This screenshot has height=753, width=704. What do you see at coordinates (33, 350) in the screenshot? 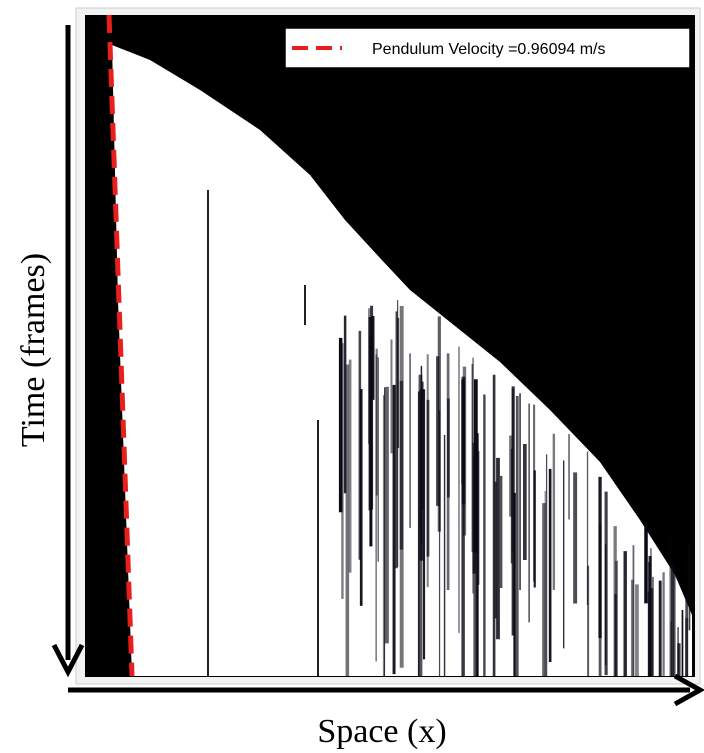
I see `y-axis-label: Time (frames)` at bounding box center [33, 350].